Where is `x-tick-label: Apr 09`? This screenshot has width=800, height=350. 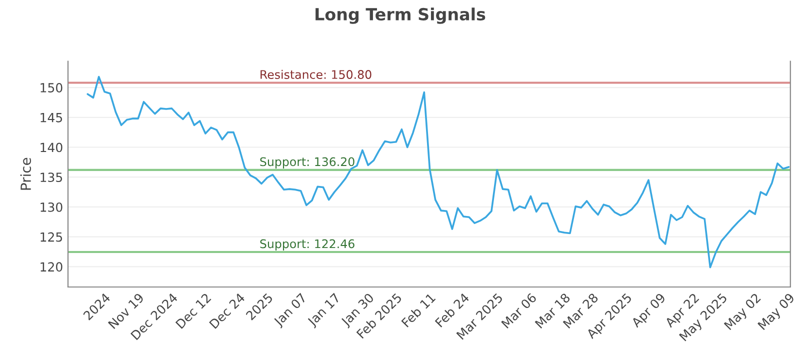 x-tick-label: Apr 09 is located at coordinates (649, 311).